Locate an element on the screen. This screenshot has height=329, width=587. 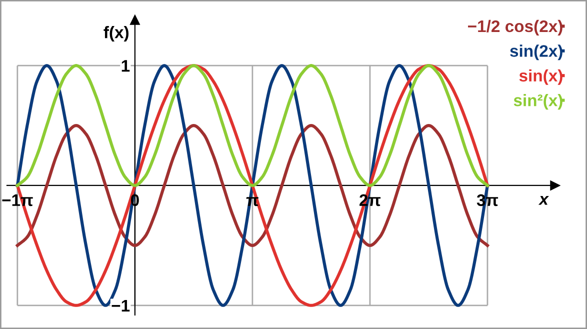
x-axis-title: x is located at coordinates (543, 200).